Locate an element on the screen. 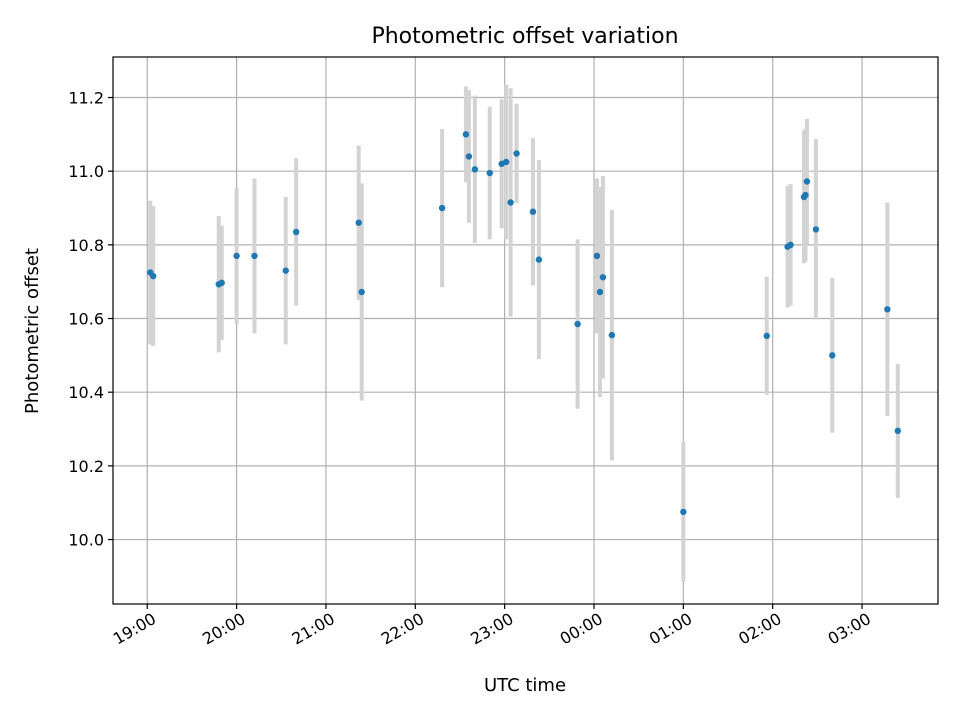 The width and height of the screenshot is (960, 720). x-axis-label: UTC time is located at coordinates (525, 685).